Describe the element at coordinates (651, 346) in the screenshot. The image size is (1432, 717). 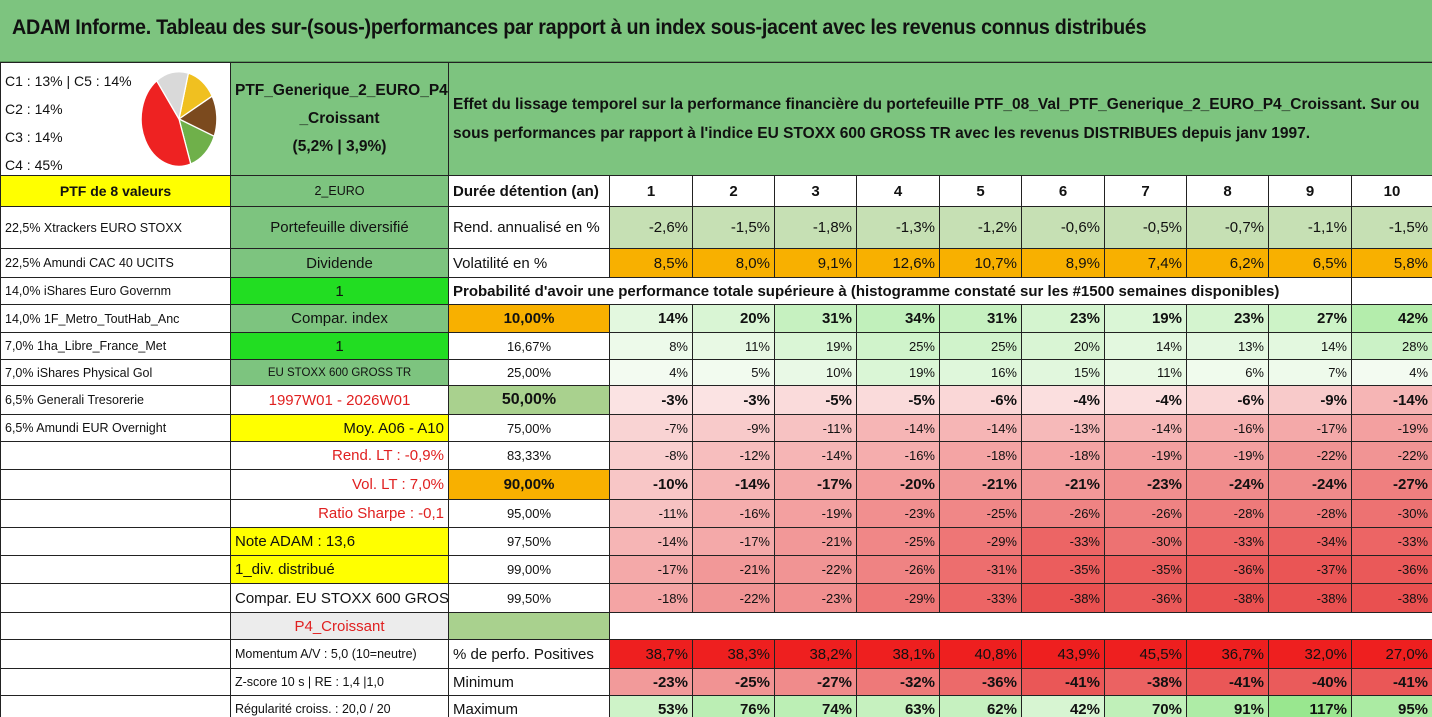
I see `probability-value: 8%` at that location.